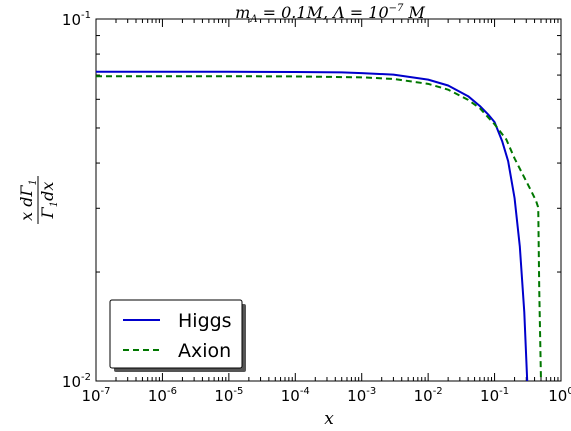 Image resolution: width=571 pixels, height=431 pixels. I want to click on x-tick-label: 10⁻¹, so click(494, 395).